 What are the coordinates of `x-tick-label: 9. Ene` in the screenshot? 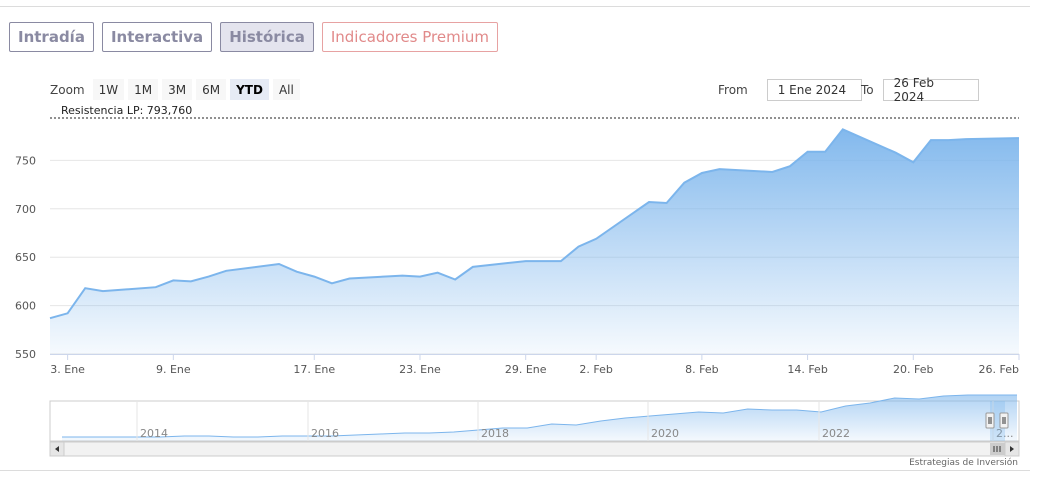 It's located at (173, 369).